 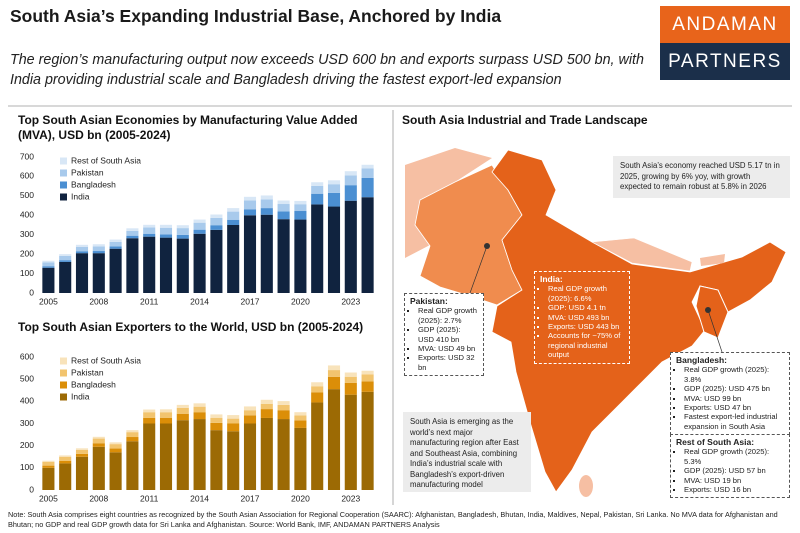 What do you see at coordinates (725, 24) in the screenshot?
I see `logo: ANDAMAN` at bounding box center [725, 24].